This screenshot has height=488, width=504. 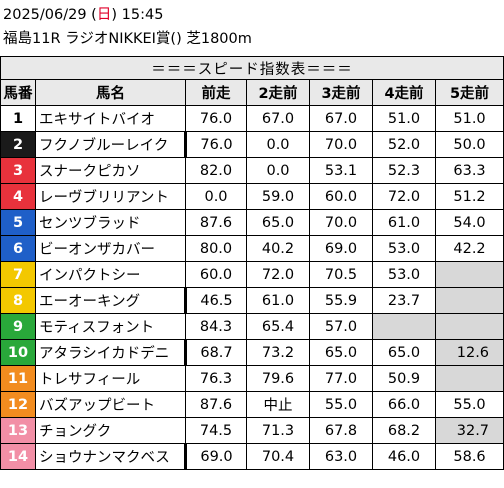 I want to click on horse-number: 3, so click(x=18, y=170).